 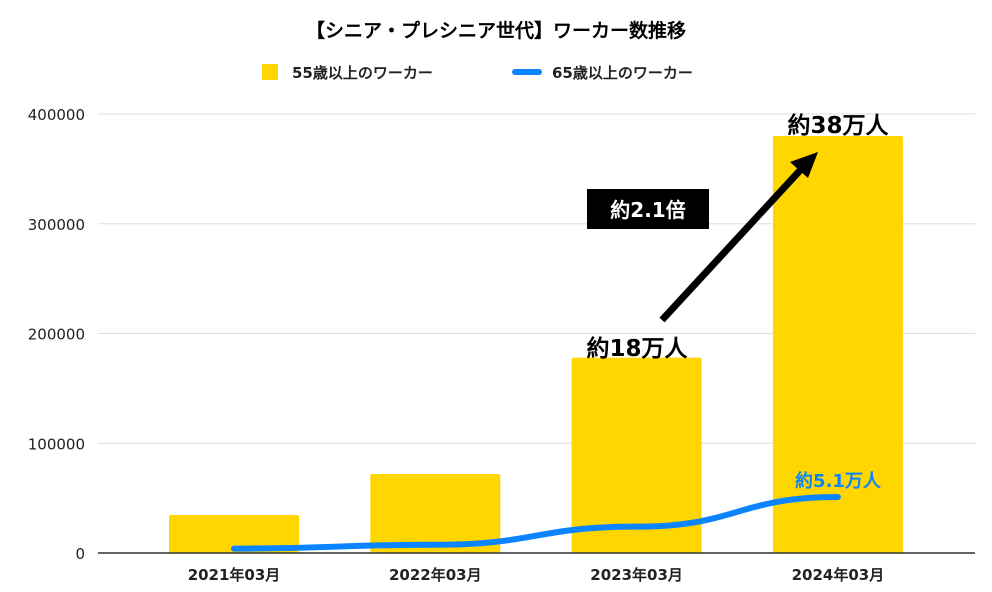 I want to click on y-tick-label: 300000, so click(x=56, y=225).